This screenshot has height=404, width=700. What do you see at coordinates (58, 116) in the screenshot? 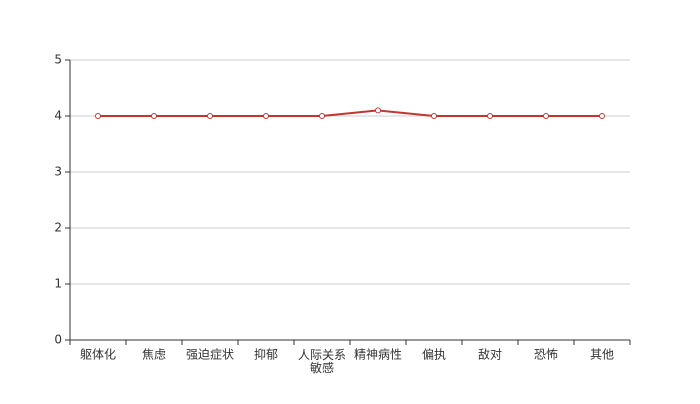
I see `y-tick-label: 4` at bounding box center [58, 116].